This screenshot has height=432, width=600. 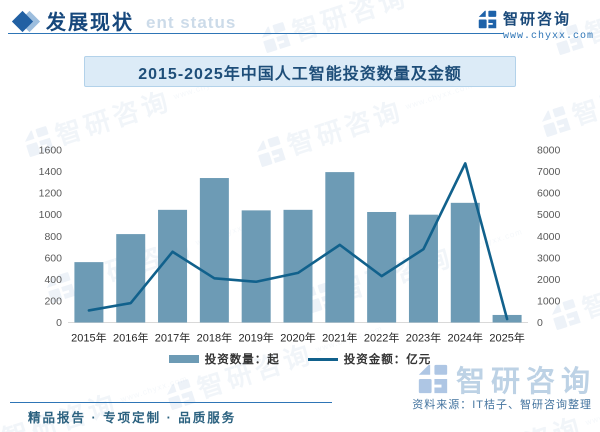 I want to click on right-axis-tick: 8000, so click(x=549, y=151).